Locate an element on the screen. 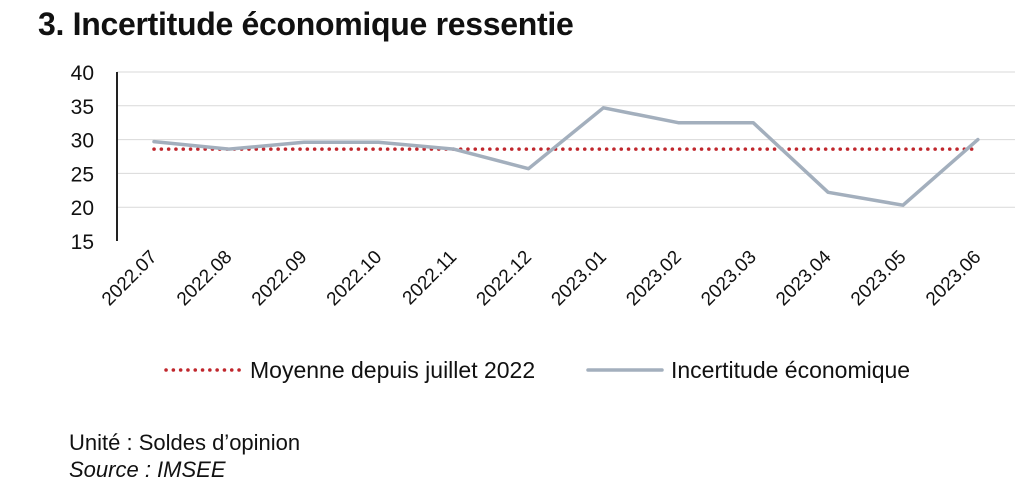 The width and height of the screenshot is (1024, 494). x-tick-label: 2023.04 is located at coordinates (804, 278).